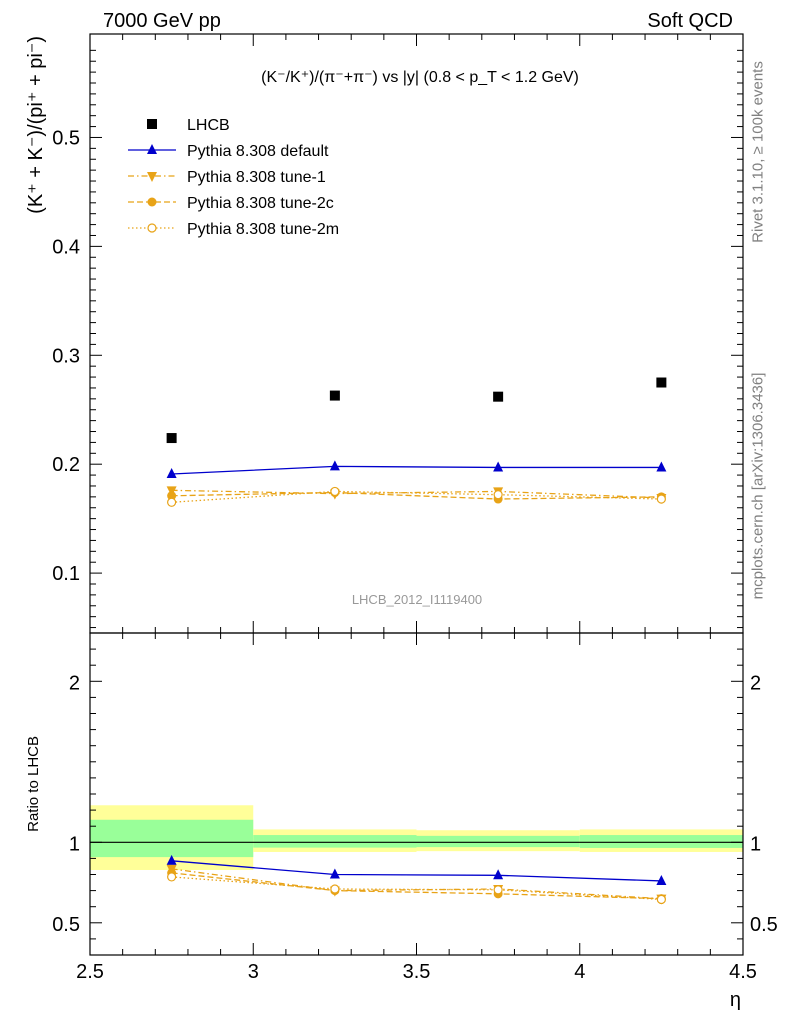 This screenshot has width=786, height=1024. Describe the element at coordinates (735, 1000) in the screenshot. I see `x-axis-label: η` at that location.